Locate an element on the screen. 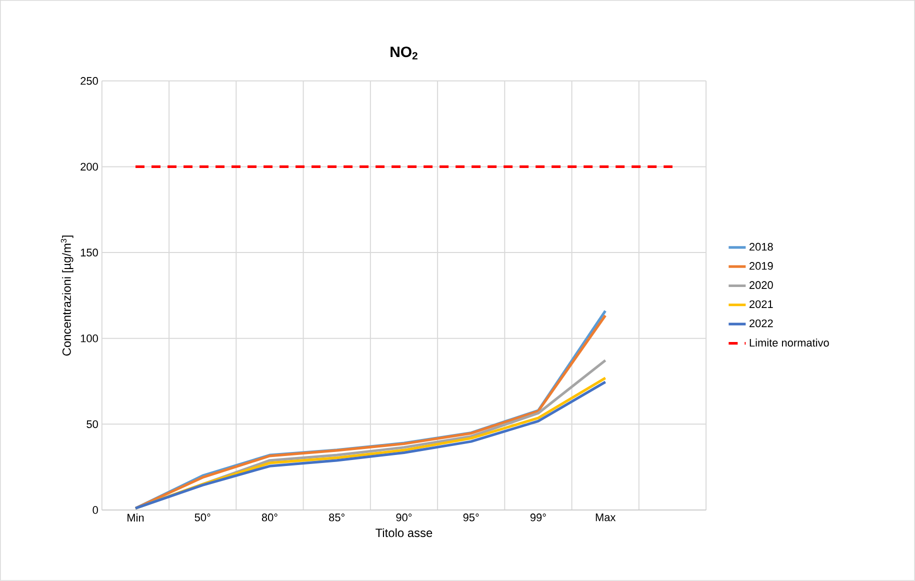 The image size is (915, 581). x-axis-title: Titolo asse is located at coordinates (404, 533).